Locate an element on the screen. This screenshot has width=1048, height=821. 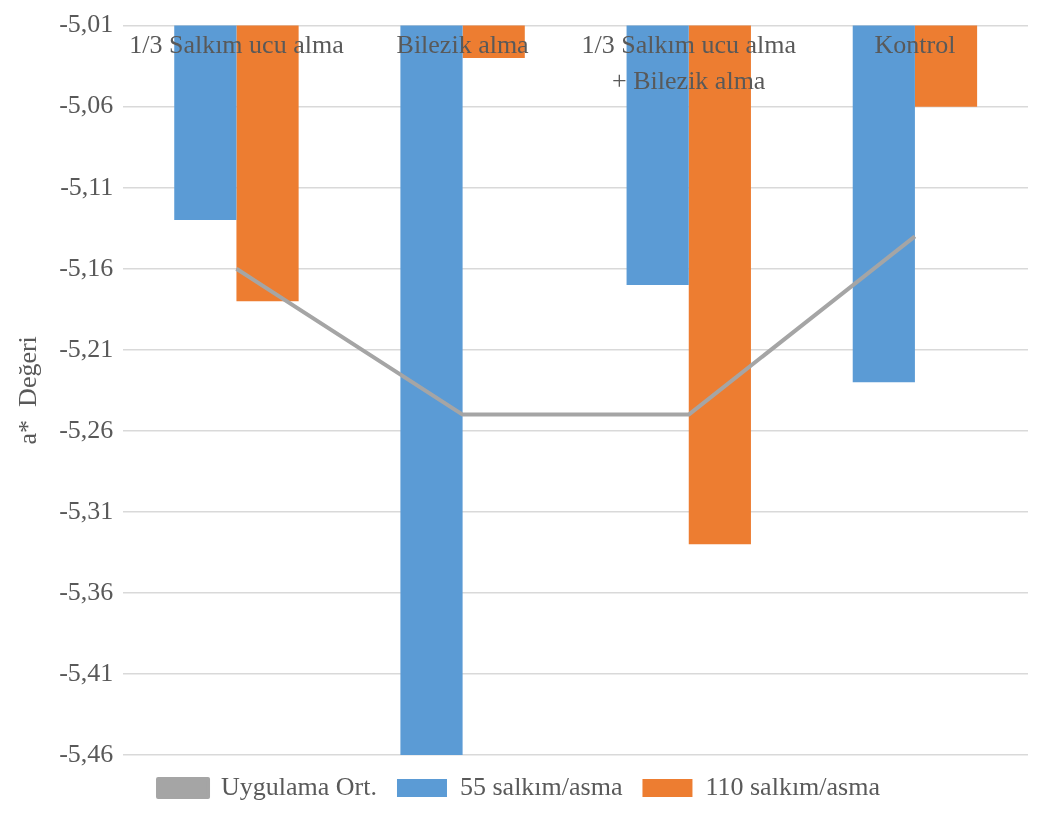
y-tick-label: -5,41 is located at coordinates (86, 672).